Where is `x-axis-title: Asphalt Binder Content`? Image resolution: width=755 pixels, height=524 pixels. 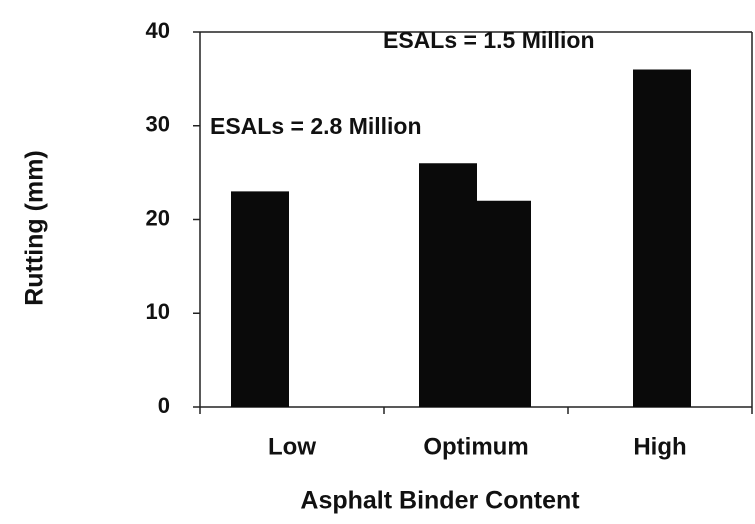 x-axis-title: Asphalt Binder Content is located at coordinates (440, 501).